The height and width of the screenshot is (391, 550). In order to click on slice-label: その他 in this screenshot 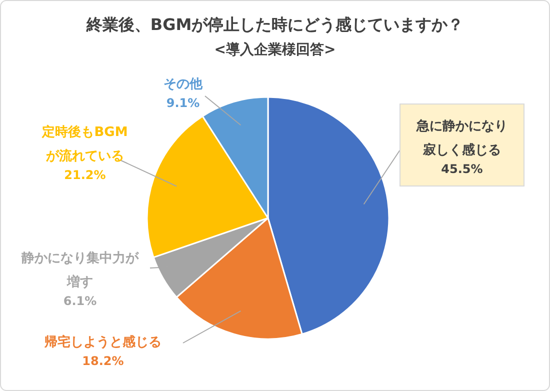, I will do `click(184, 84)`.